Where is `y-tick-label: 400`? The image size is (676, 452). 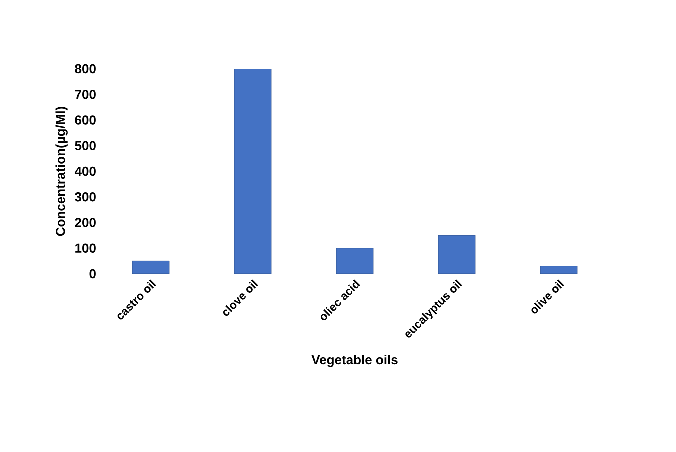
y-tick-label: 400 is located at coordinates (85, 171).